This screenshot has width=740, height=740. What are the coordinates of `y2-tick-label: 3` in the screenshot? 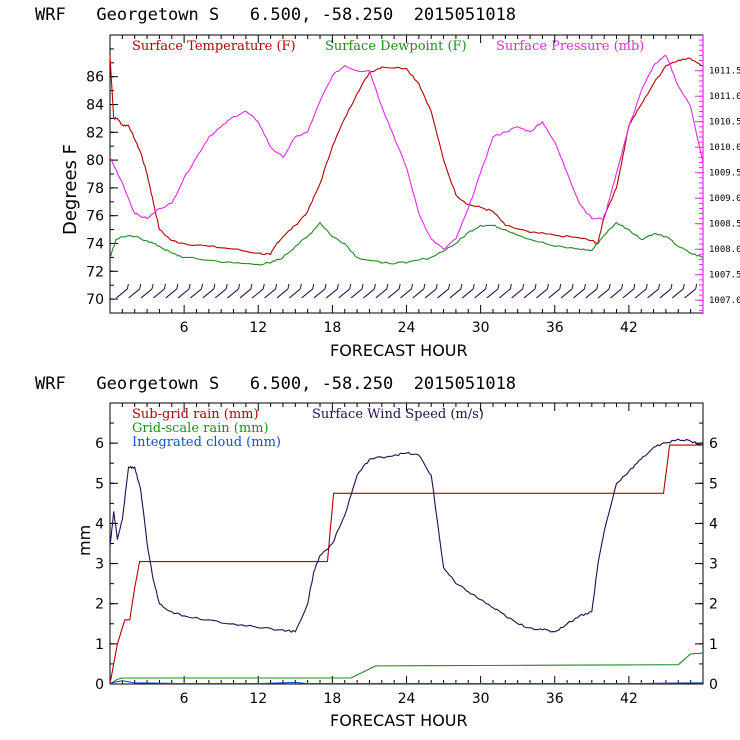 It's located at (713, 565).